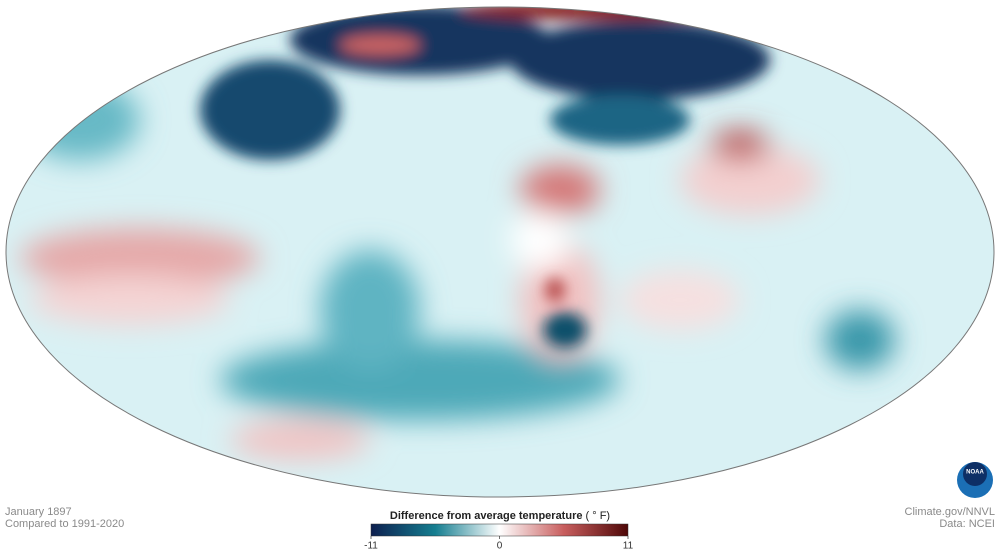 The height and width of the screenshot is (555, 1000). I want to click on noaa-logo: NOAA, so click(975, 480).